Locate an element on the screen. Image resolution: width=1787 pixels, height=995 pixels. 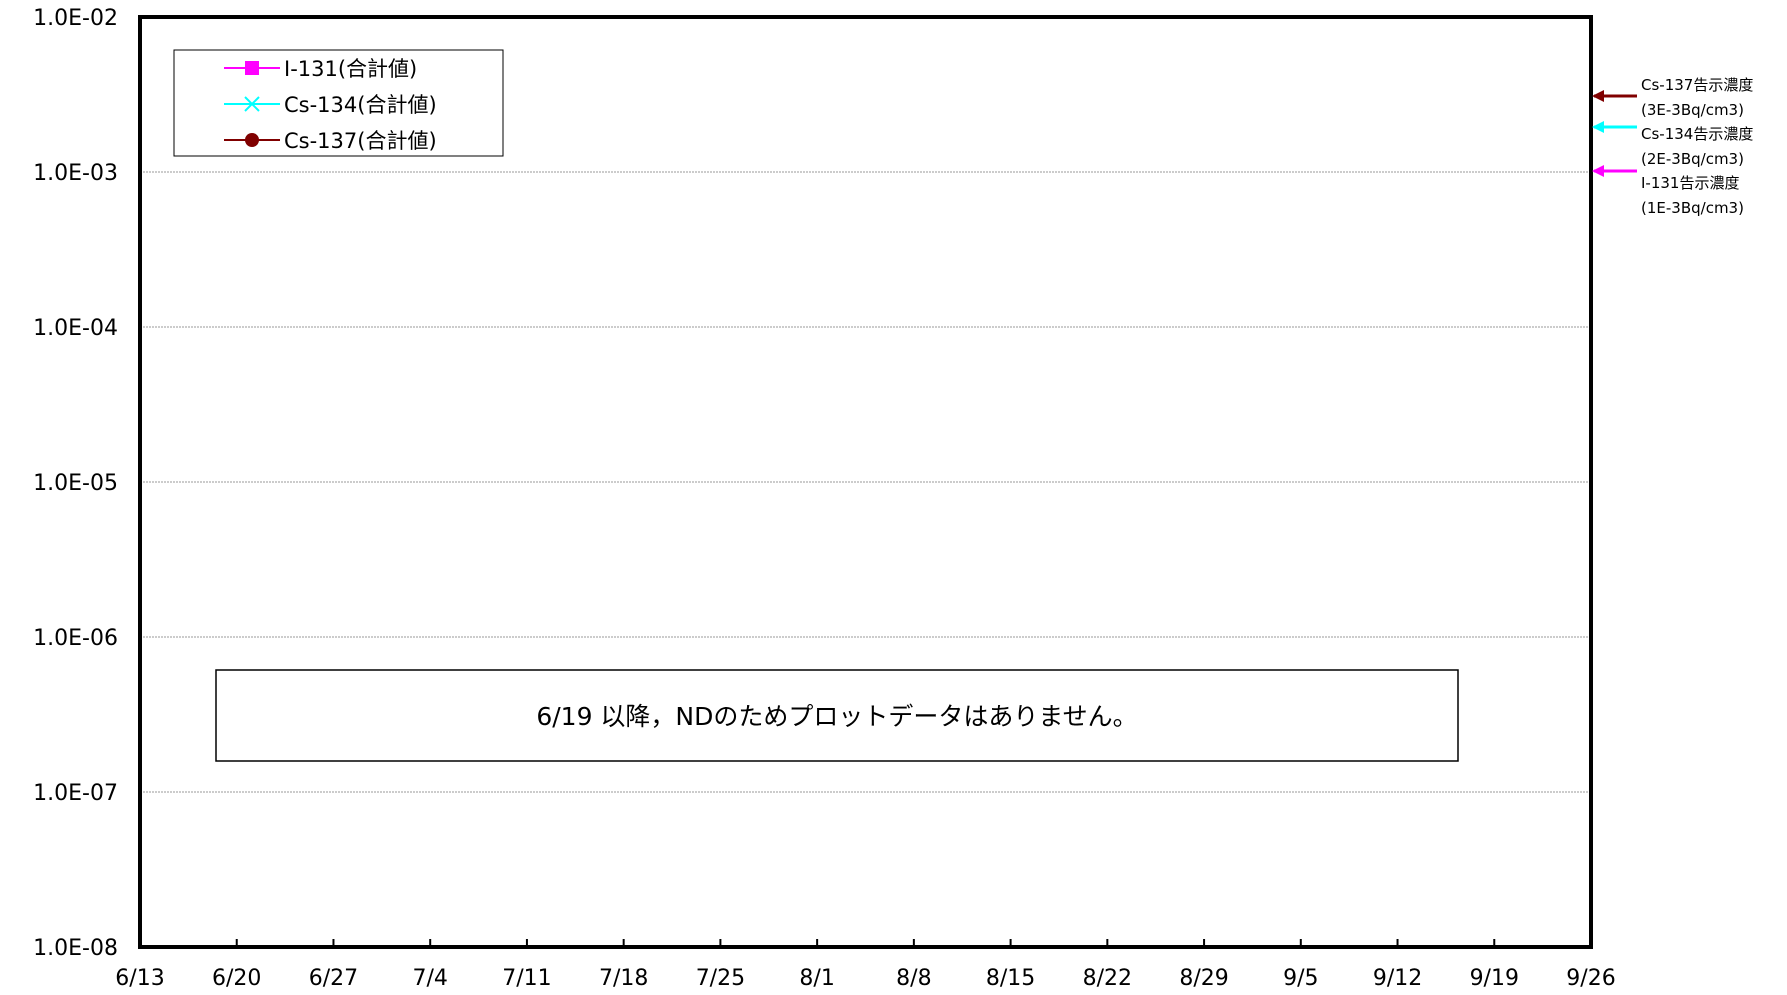
x-tick-label: 6/20 is located at coordinates (236, 978).